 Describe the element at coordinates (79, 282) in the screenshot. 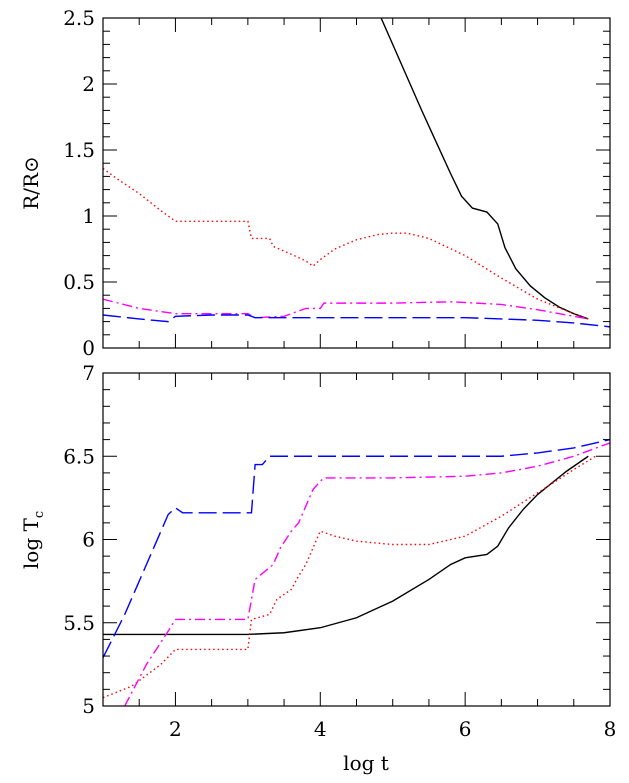

I see `top-y-tick-label: 0.5` at that location.